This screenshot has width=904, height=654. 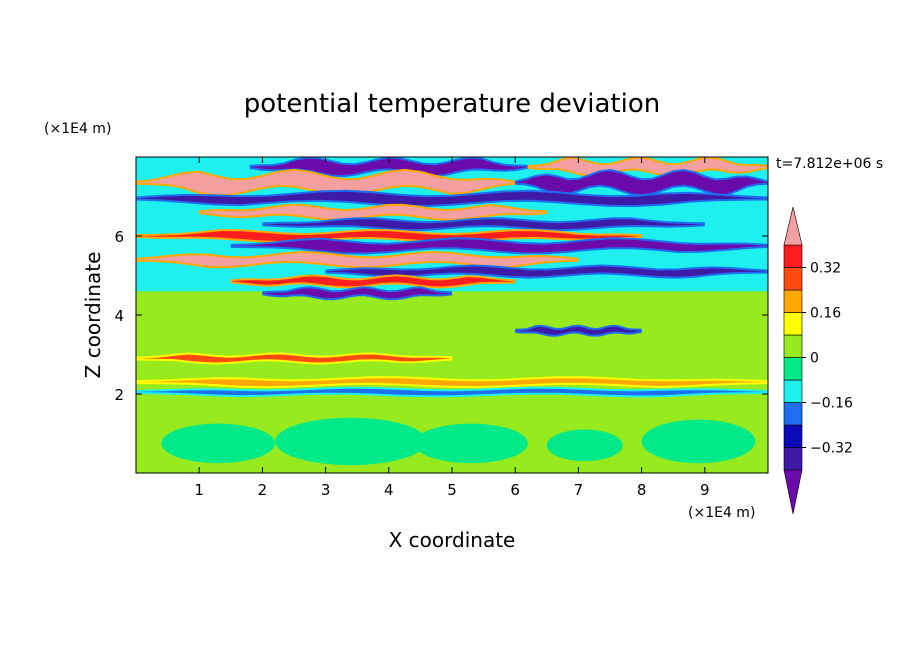 I want to click on colorbar-label: −0.16, so click(x=831, y=404).